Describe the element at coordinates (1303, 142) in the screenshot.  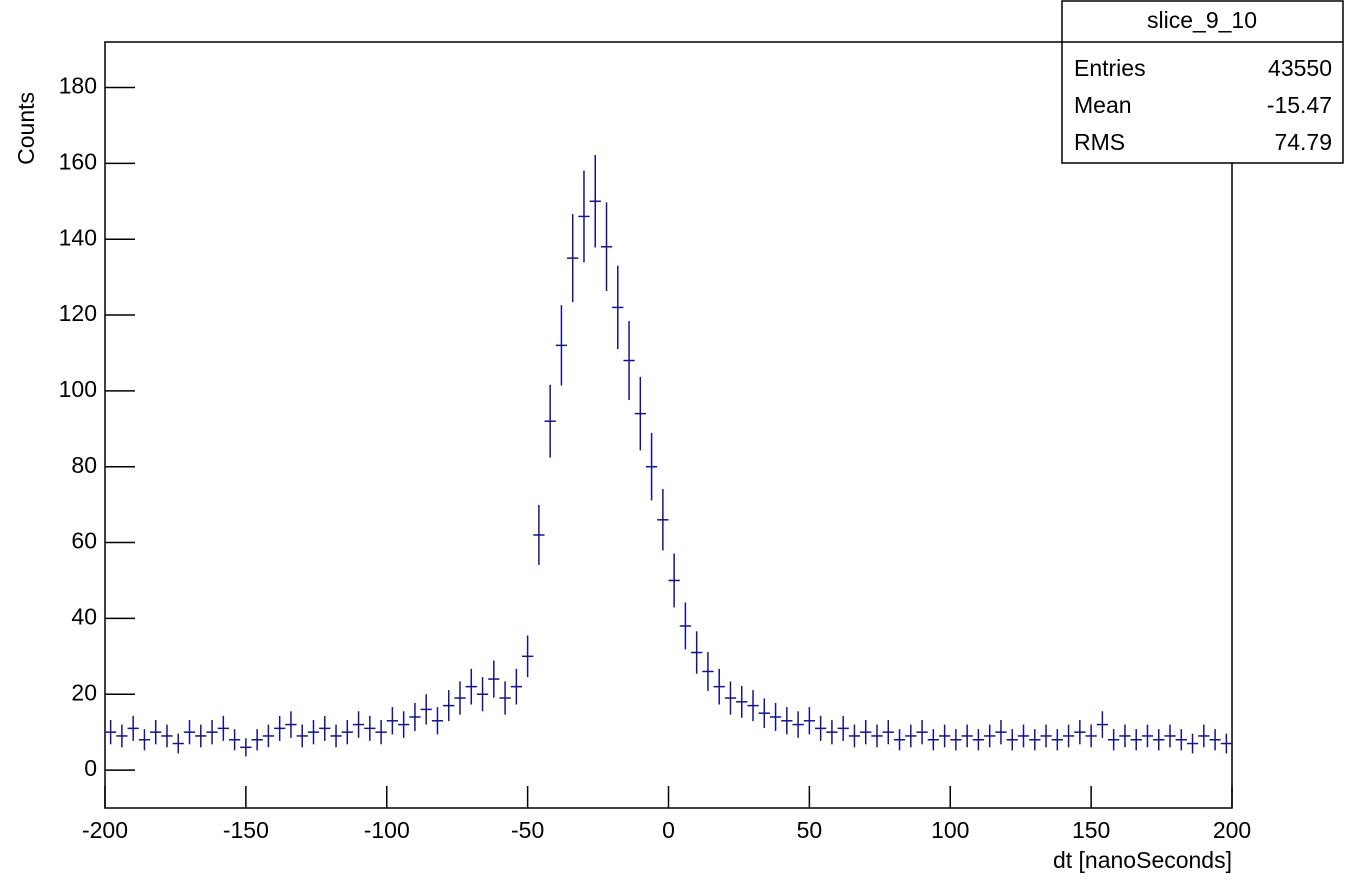
I see `stats-value: 74.79` at that location.